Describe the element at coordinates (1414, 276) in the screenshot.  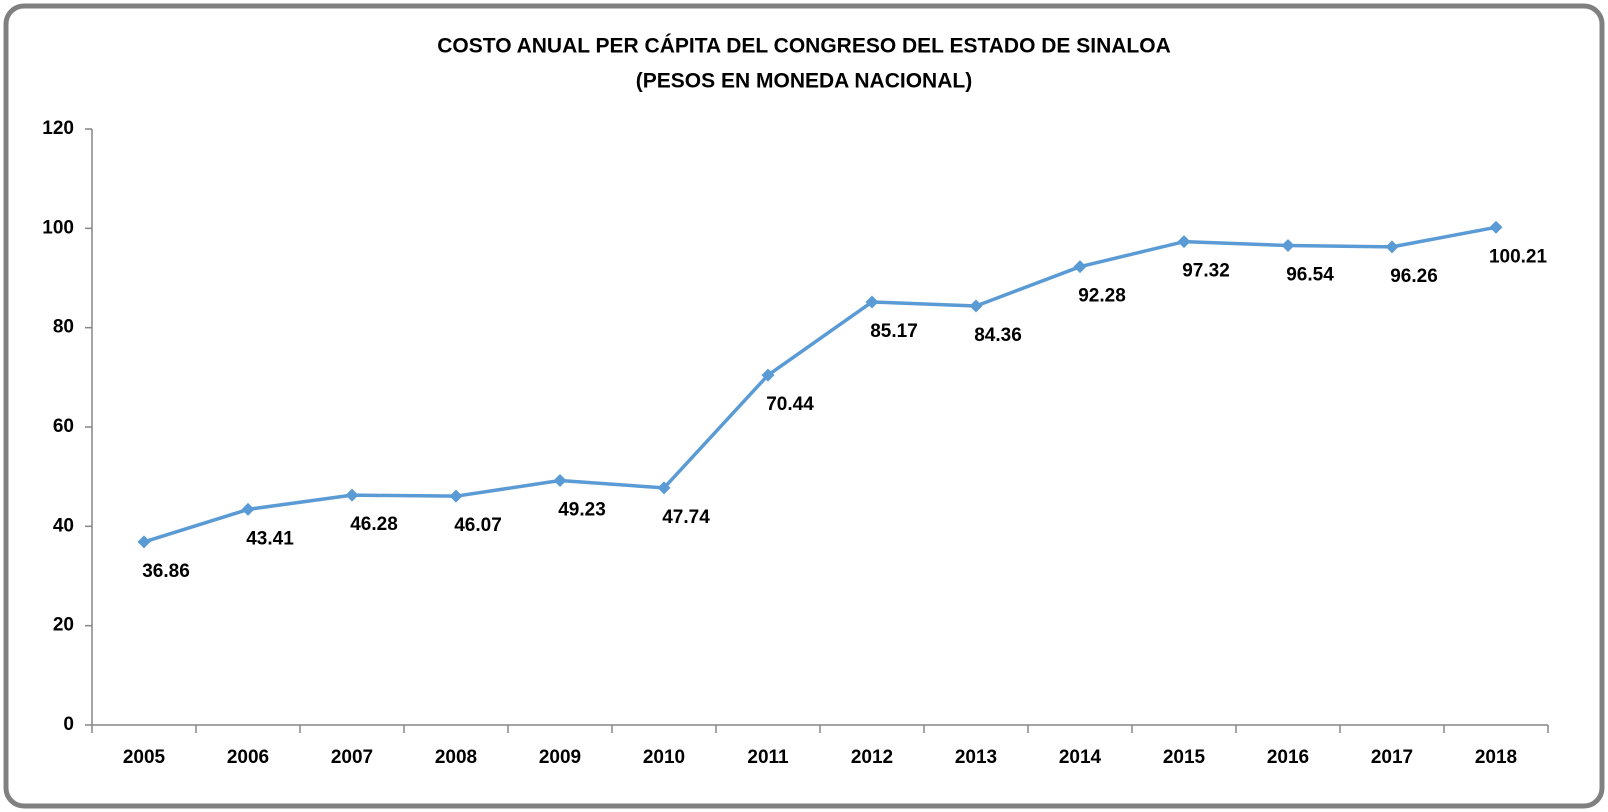
I see `data-label: 96.26` at that location.